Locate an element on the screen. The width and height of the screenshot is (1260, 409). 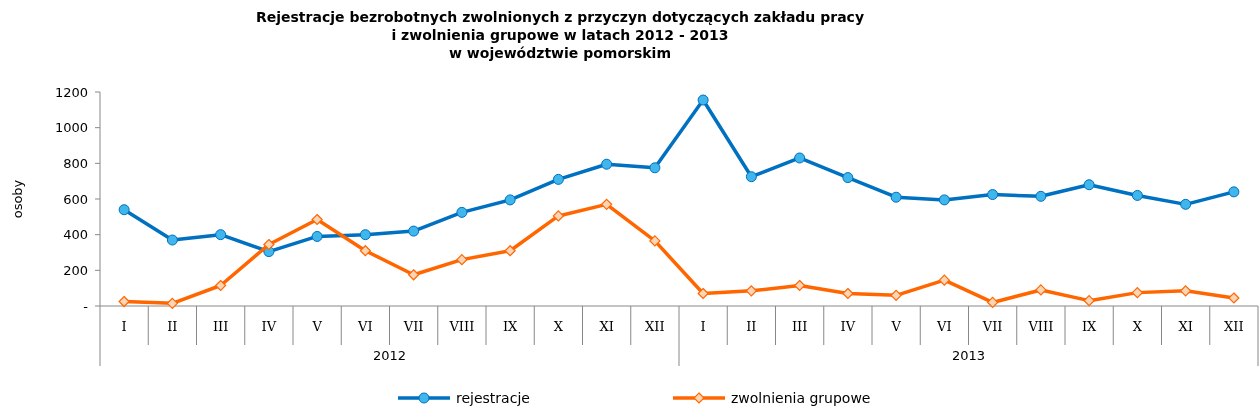
text: 2013 is located at coordinates (968, 355).